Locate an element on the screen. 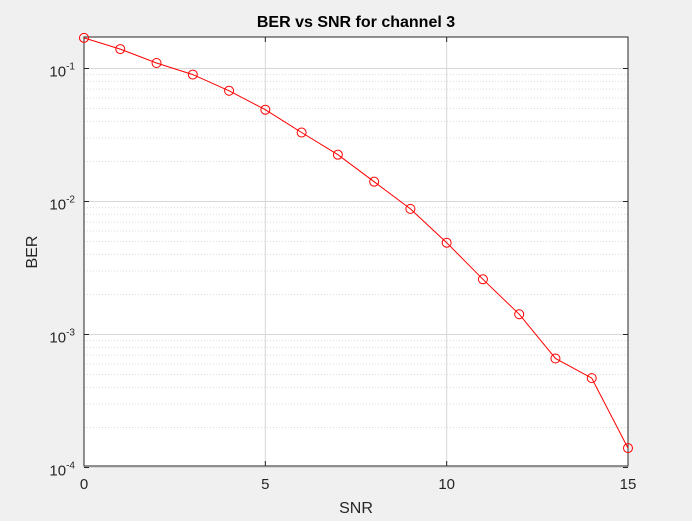 Image resolution: width=692 pixels, height=524 pixels. y-tick-label: 10⁻¹ is located at coordinates (62, 71).